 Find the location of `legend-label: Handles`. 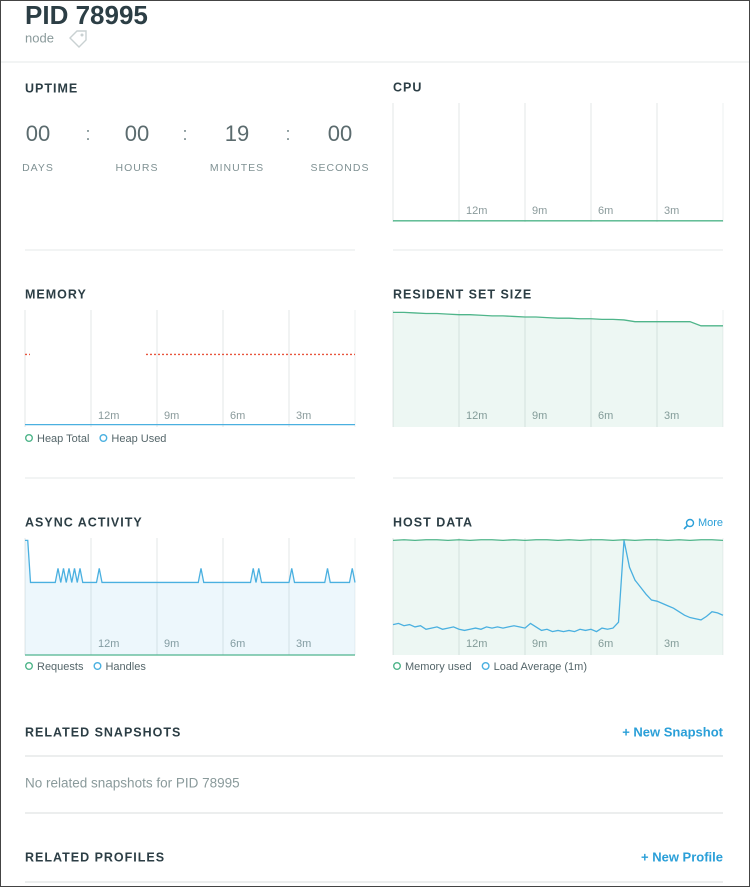

legend-label: Handles is located at coordinates (125, 667).